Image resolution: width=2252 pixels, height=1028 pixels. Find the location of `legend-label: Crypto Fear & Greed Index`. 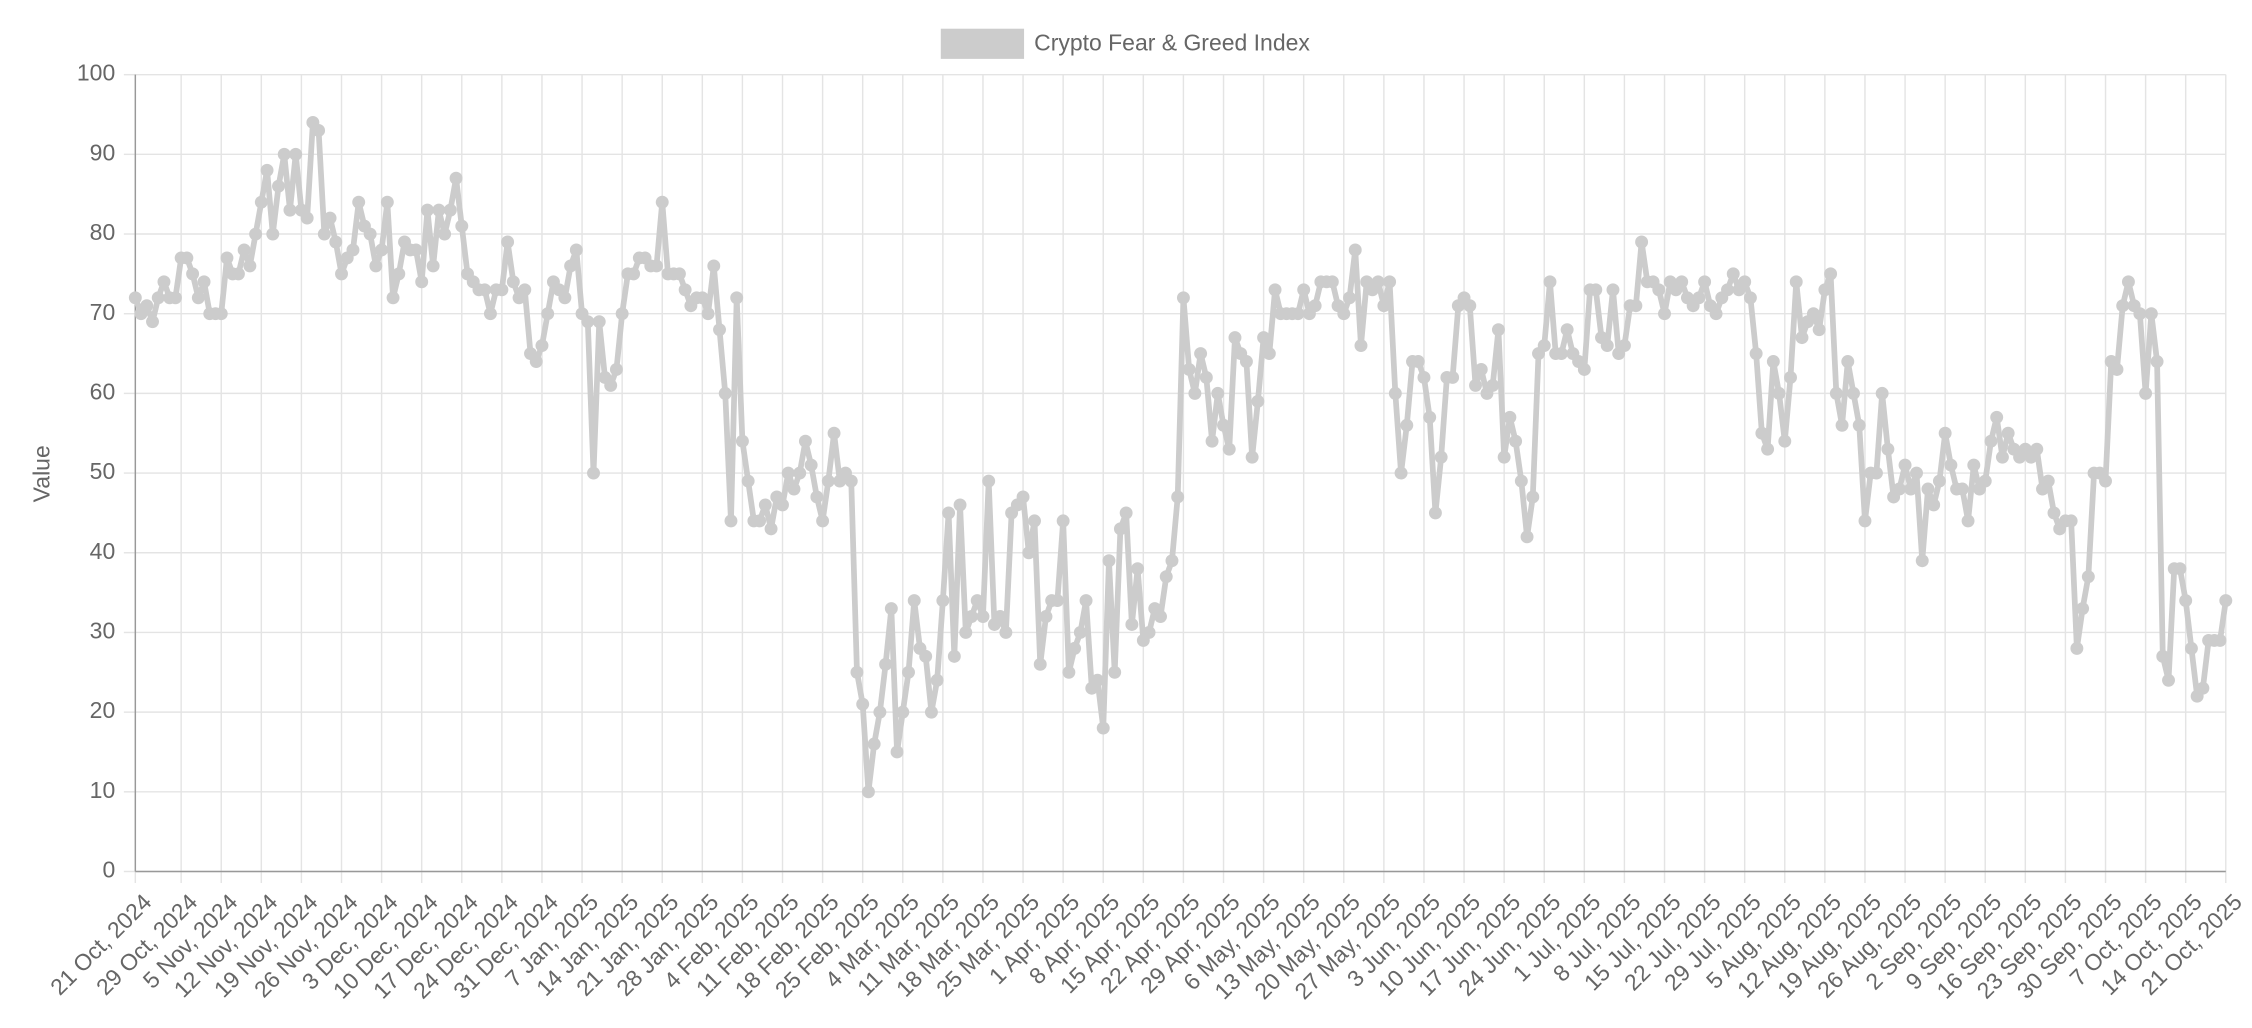

legend-label: Crypto Fear & Greed Index is located at coordinates (1172, 43).